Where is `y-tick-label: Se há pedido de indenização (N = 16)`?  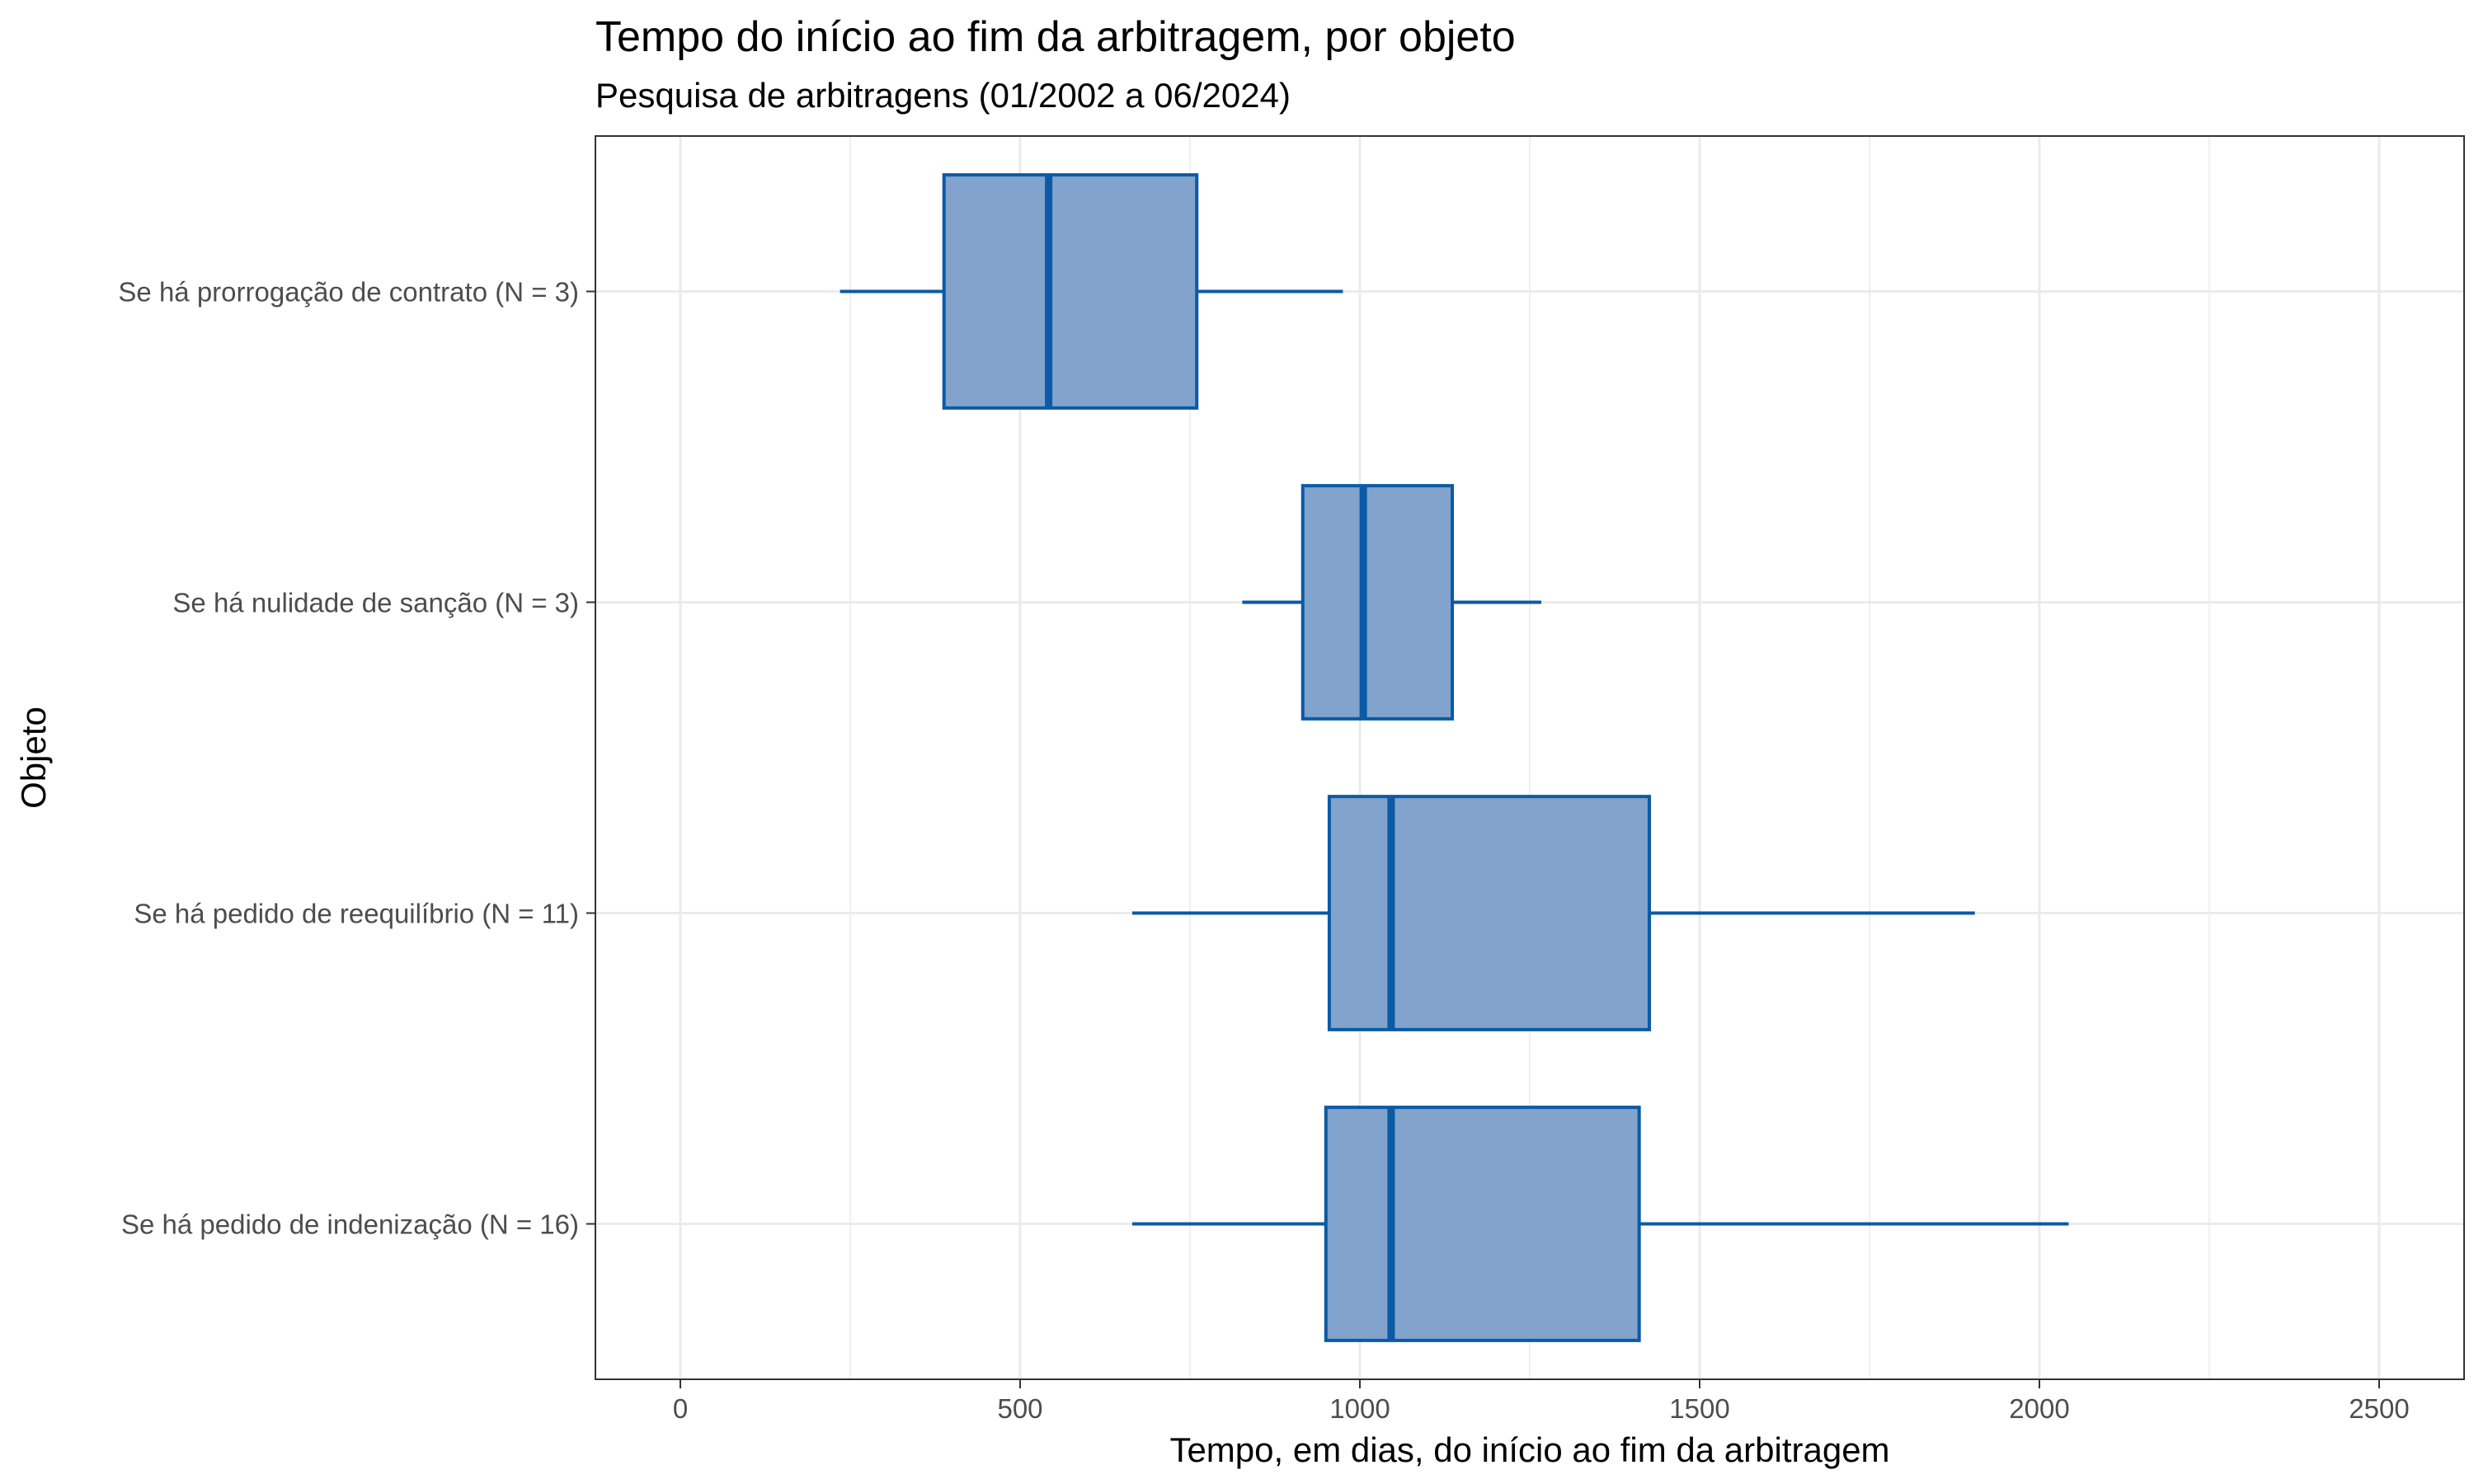
y-tick-label: Se há pedido de indenização (N = 16) is located at coordinates (350, 1224).